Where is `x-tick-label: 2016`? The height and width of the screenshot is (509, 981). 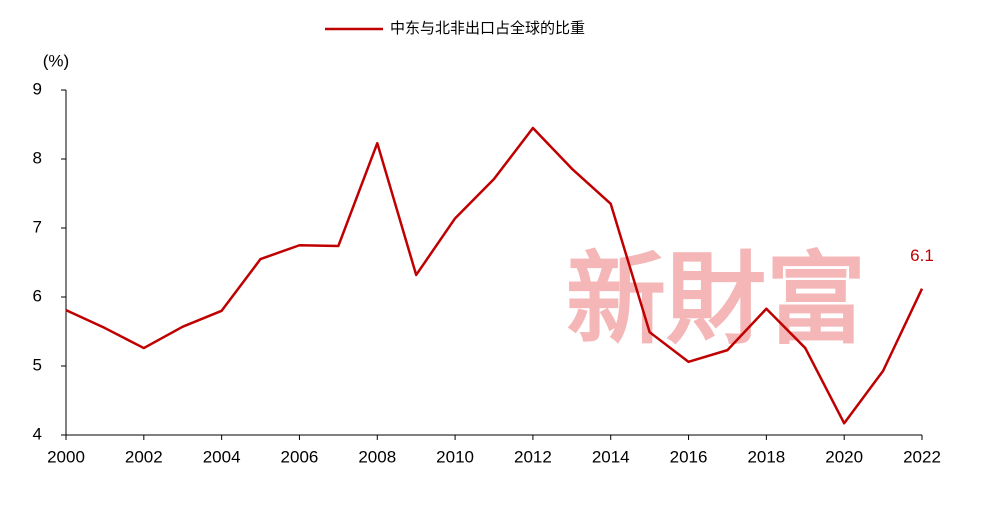 x-tick-label: 2016 is located at coordinates (689, 456).